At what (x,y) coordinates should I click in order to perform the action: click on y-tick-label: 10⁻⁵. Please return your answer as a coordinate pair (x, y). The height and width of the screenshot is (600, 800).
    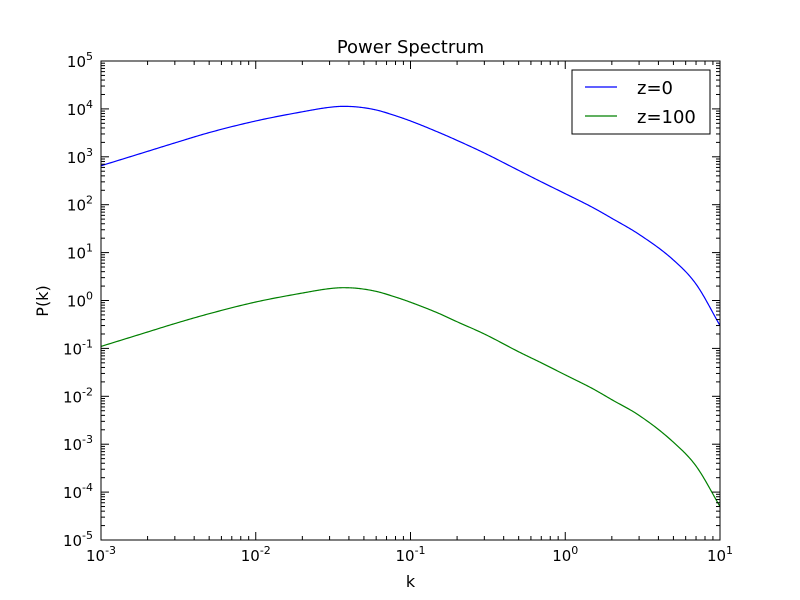
    Looking at the image, I should click on (78, 539).